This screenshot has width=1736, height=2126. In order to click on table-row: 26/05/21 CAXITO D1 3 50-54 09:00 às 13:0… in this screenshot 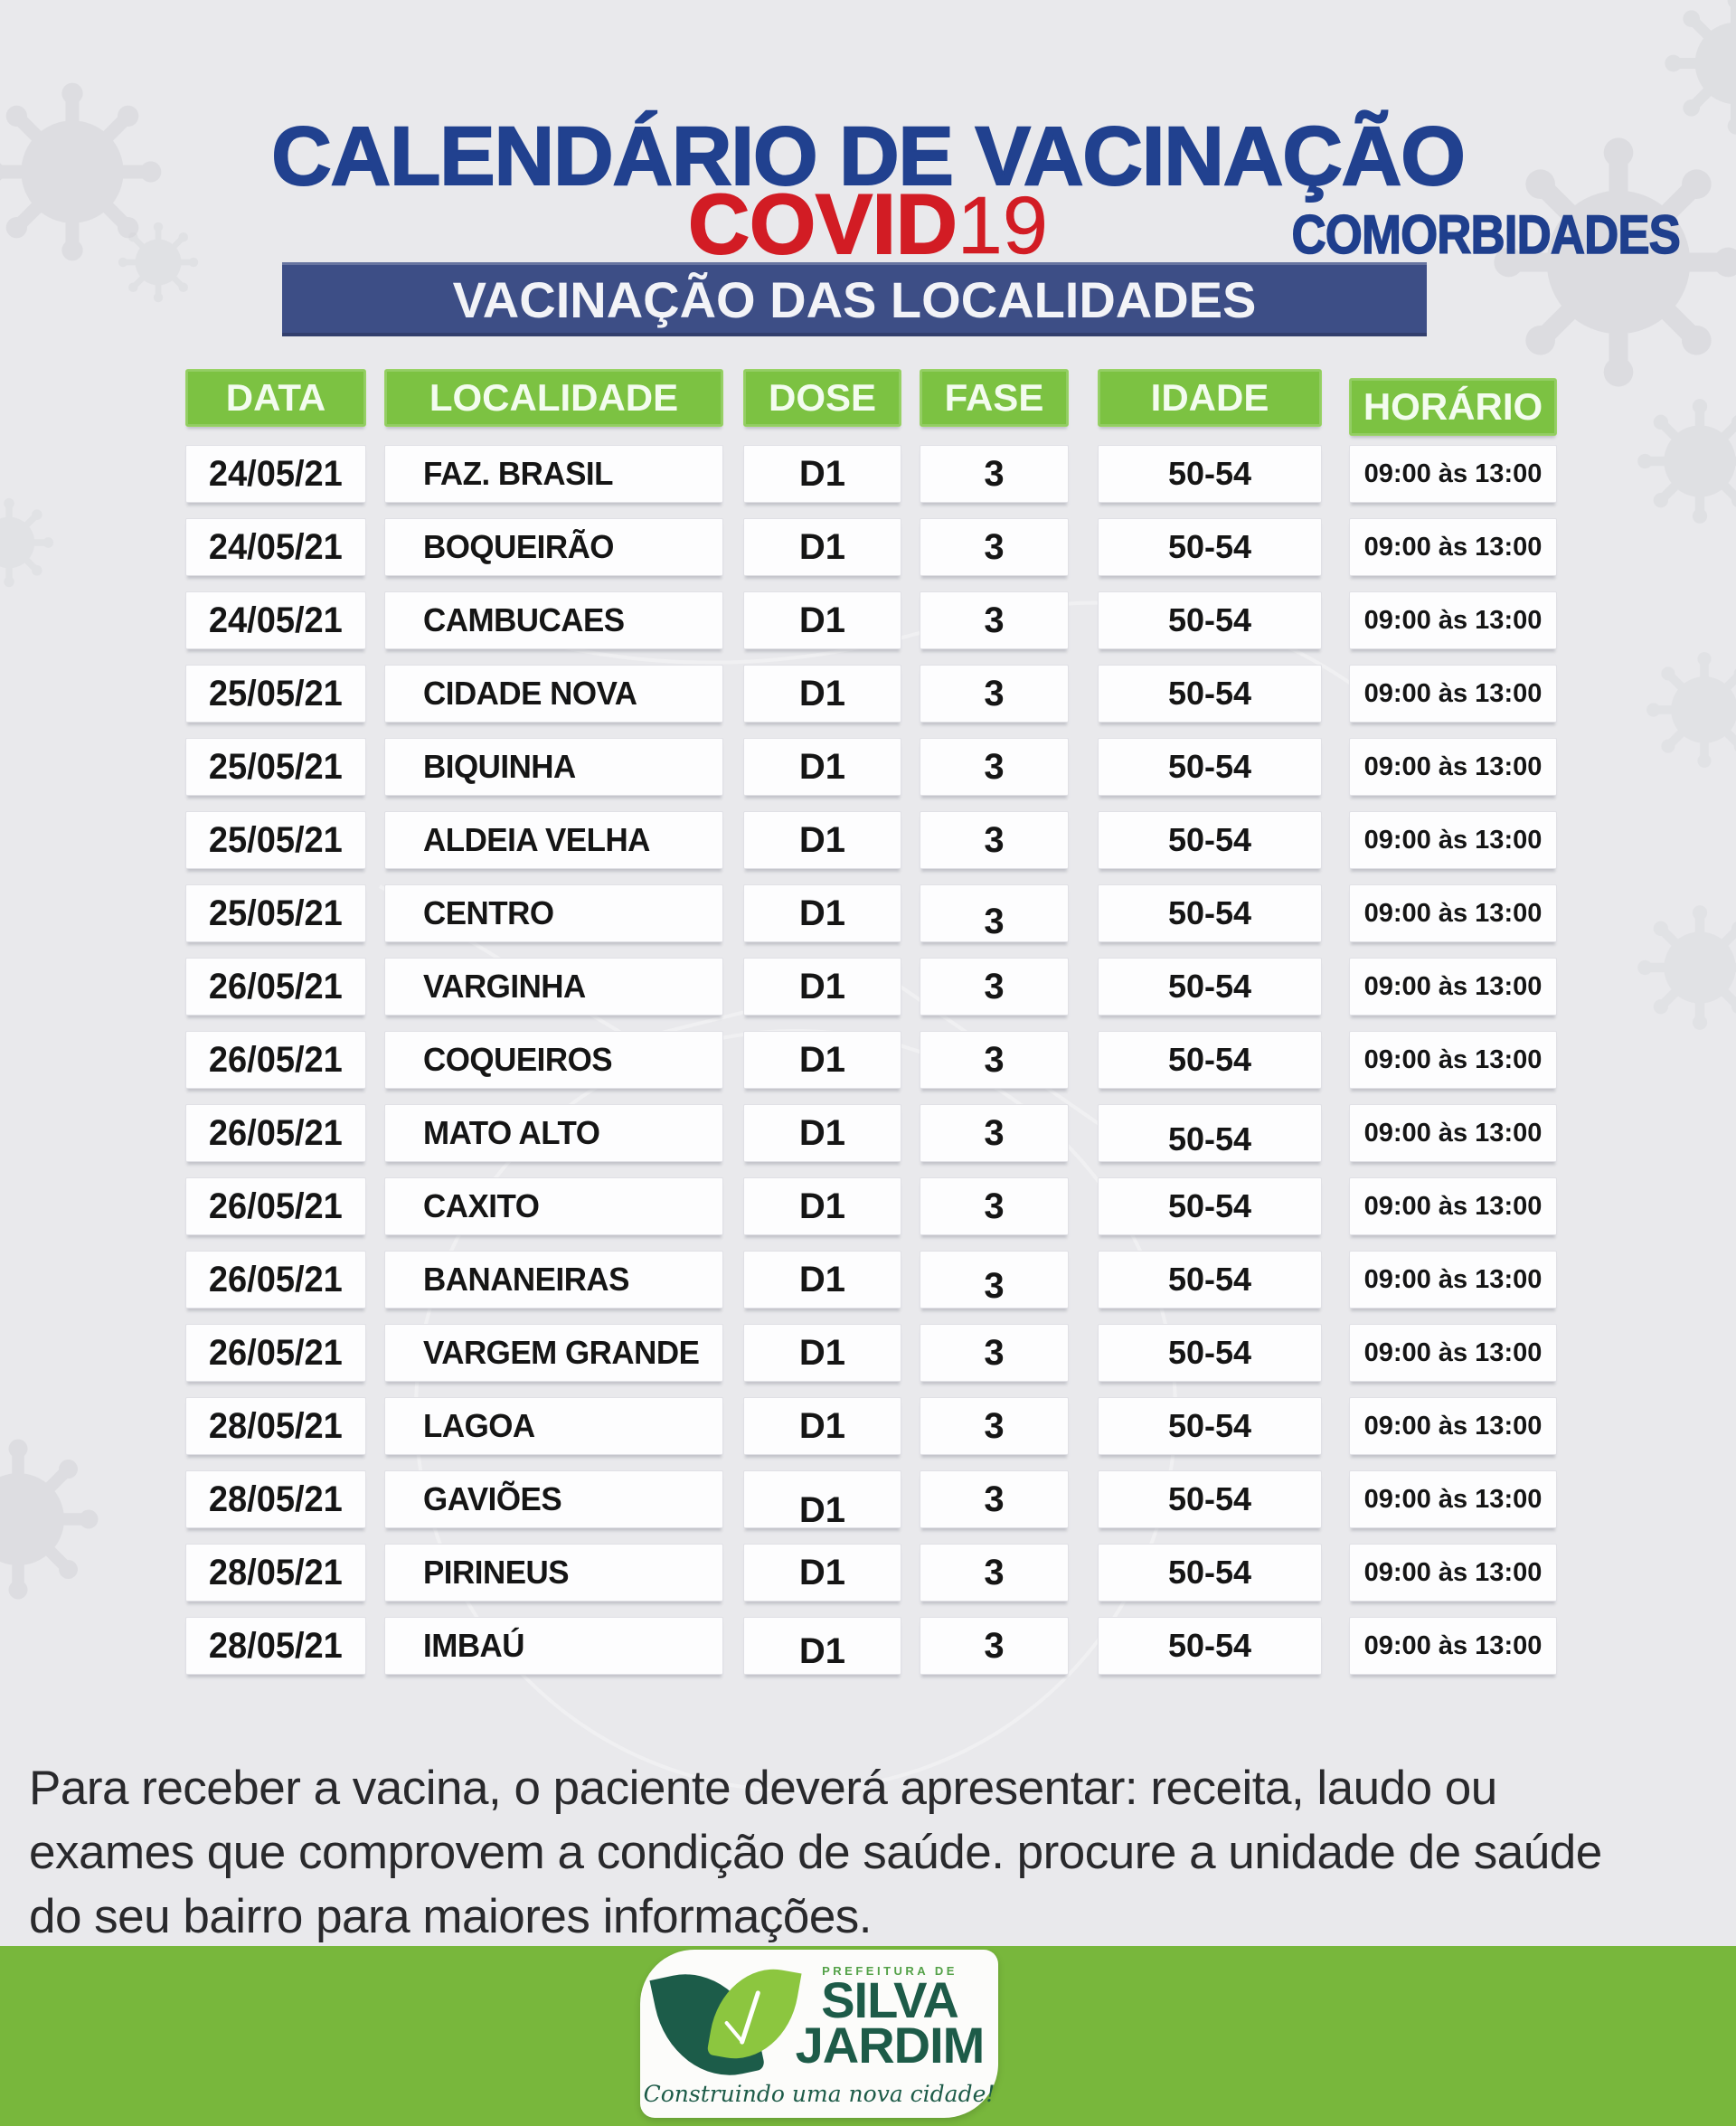, I will do `click(868, 1206)`.